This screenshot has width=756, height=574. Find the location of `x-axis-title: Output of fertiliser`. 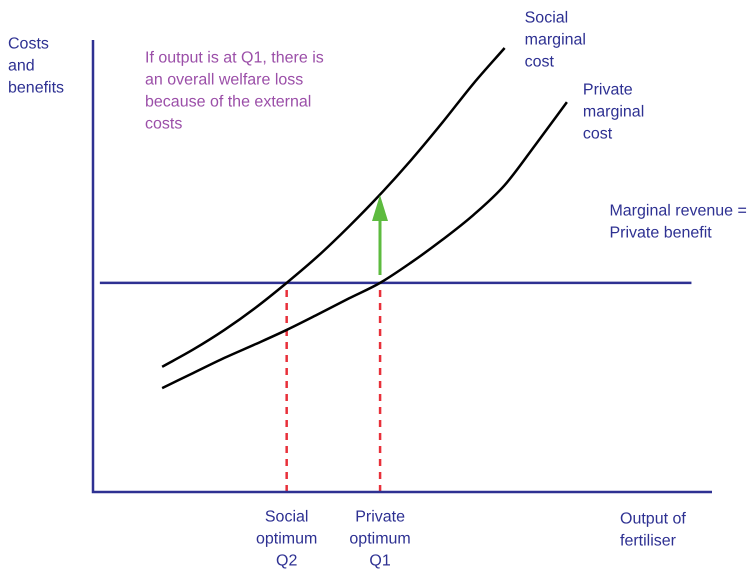

x-axis-title: Output of fertiliser is located at coordinates (653, 530).